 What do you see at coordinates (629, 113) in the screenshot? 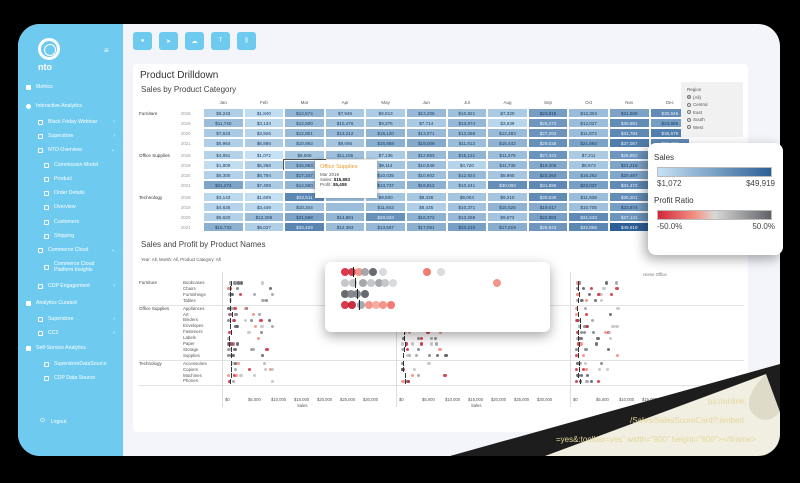
I see `heatmap-cell: $21,565` at bounding box center [629, 113].